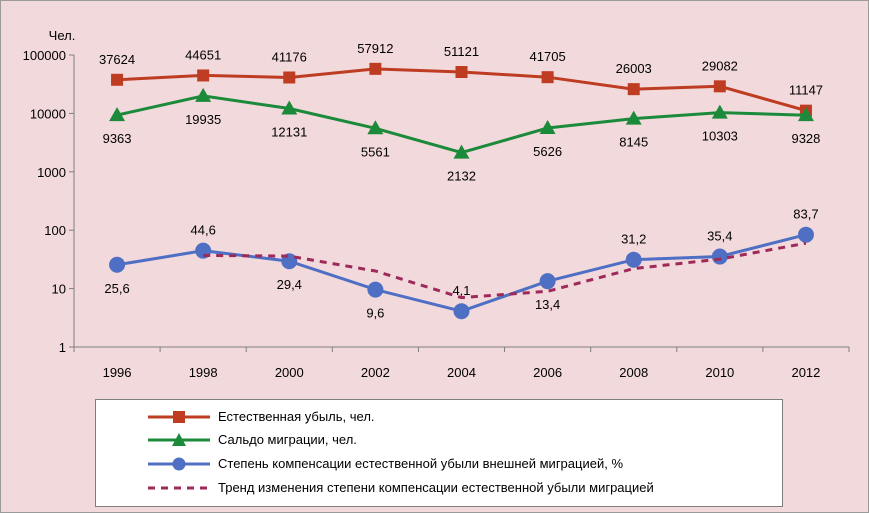 The image size is (869, 513). I want to click on legend-symbol-dashed-line, so click(179, 488).